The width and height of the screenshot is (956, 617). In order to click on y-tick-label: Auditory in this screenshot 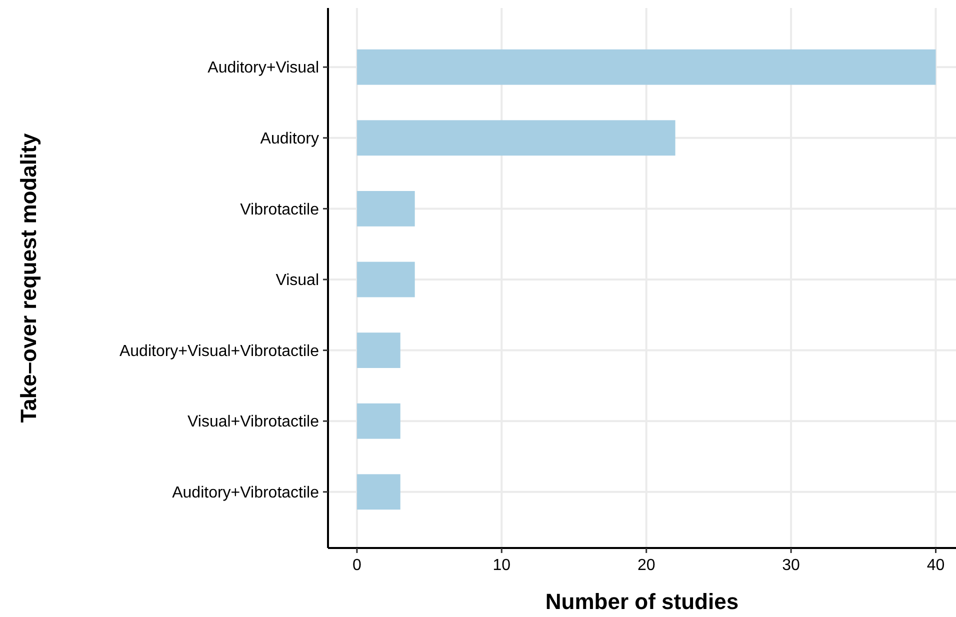, I will do `click(289, 139)`.